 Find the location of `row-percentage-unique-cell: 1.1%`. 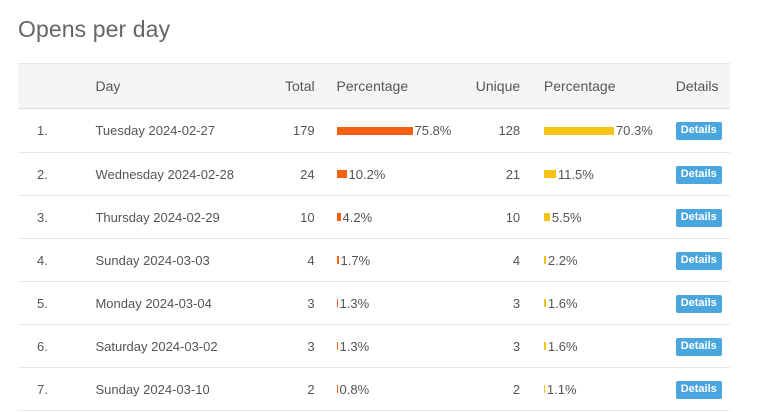

row-percentage-unique-cell: 1.1% is located at coordinates (609, 389).